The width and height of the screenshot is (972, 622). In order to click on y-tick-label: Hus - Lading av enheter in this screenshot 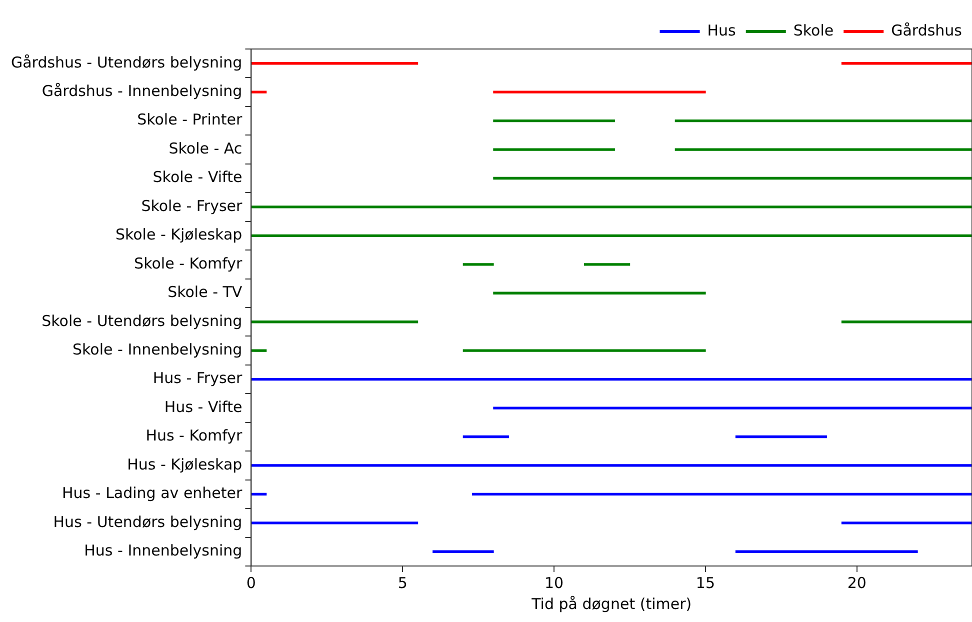, I will do `click(153, 493)`.